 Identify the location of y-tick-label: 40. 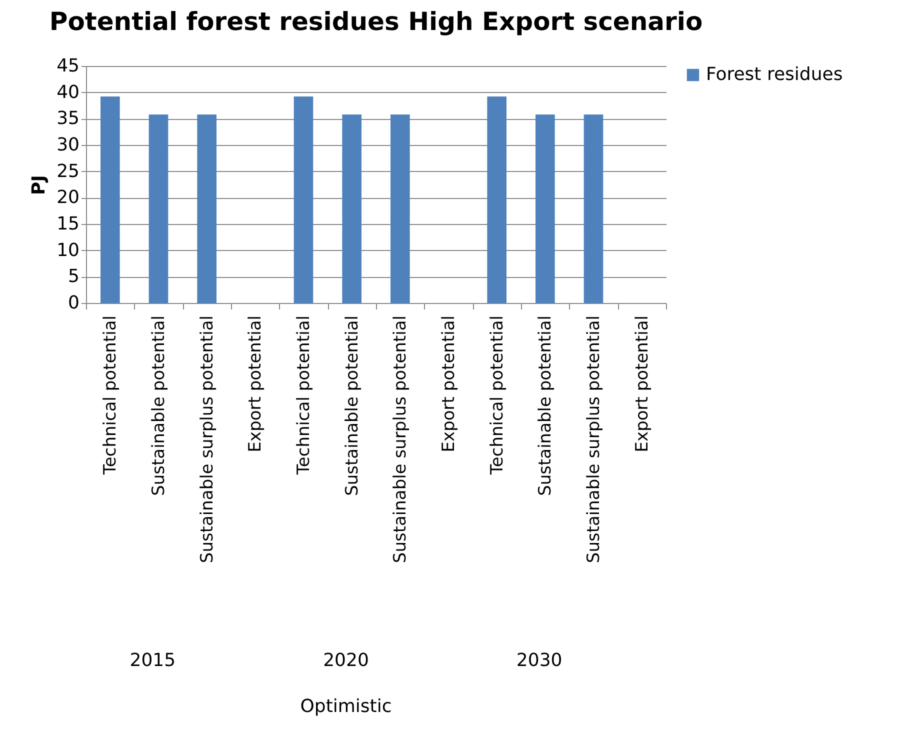
(68, 92).